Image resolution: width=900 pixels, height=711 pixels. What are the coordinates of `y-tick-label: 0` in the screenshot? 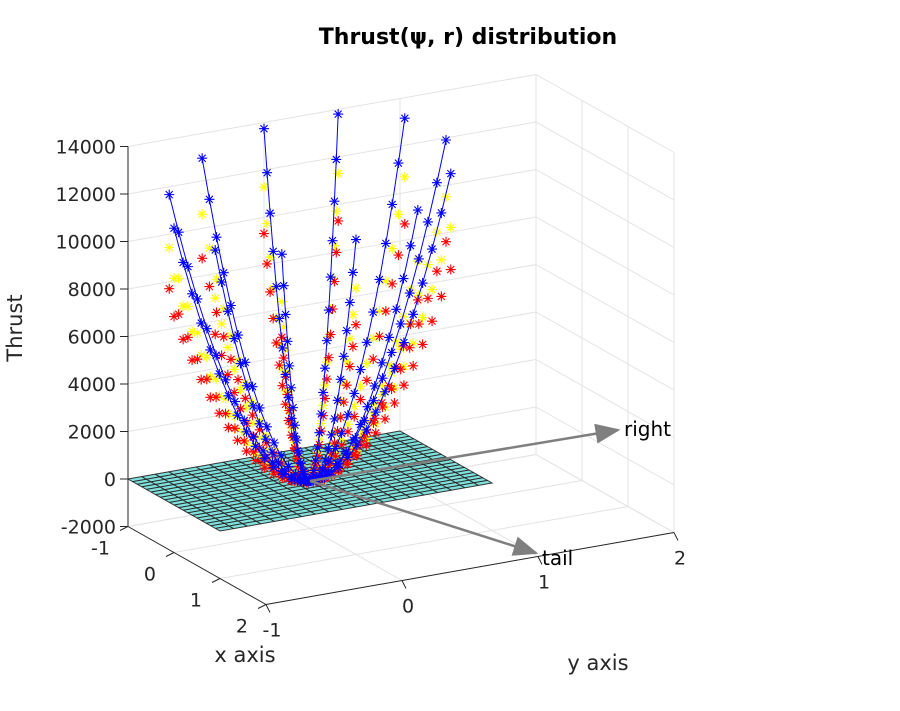 It's located at (408, 607).